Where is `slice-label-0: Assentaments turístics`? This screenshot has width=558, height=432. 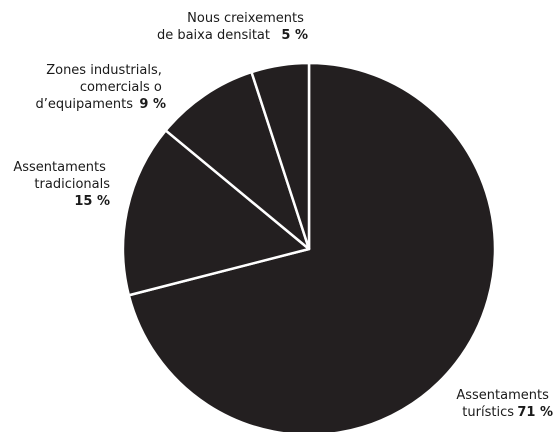 slice-label-0: Assentaments turístics is located at coordinates (504, 404).